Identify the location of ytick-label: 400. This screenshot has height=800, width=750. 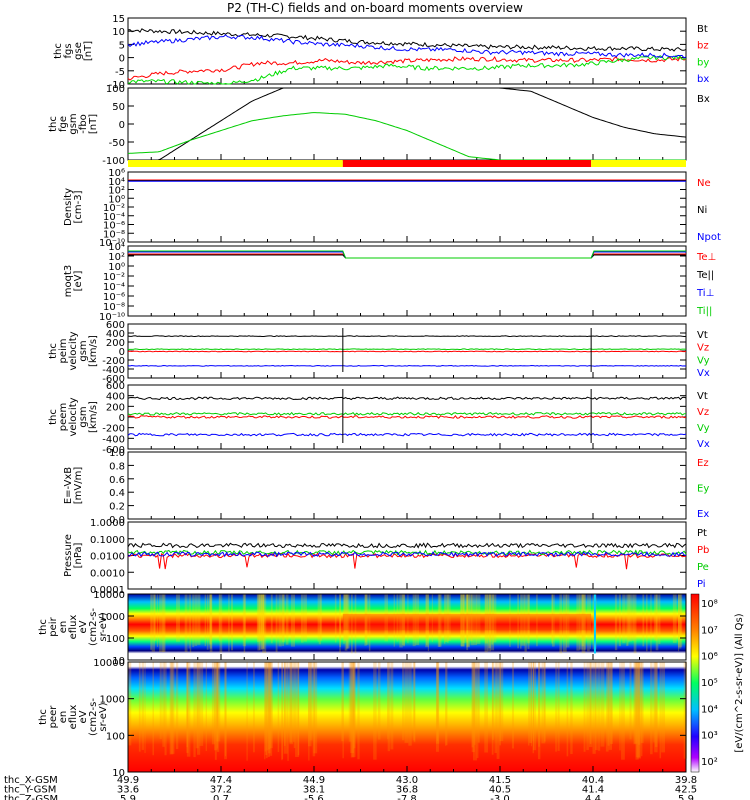
(115, 334).